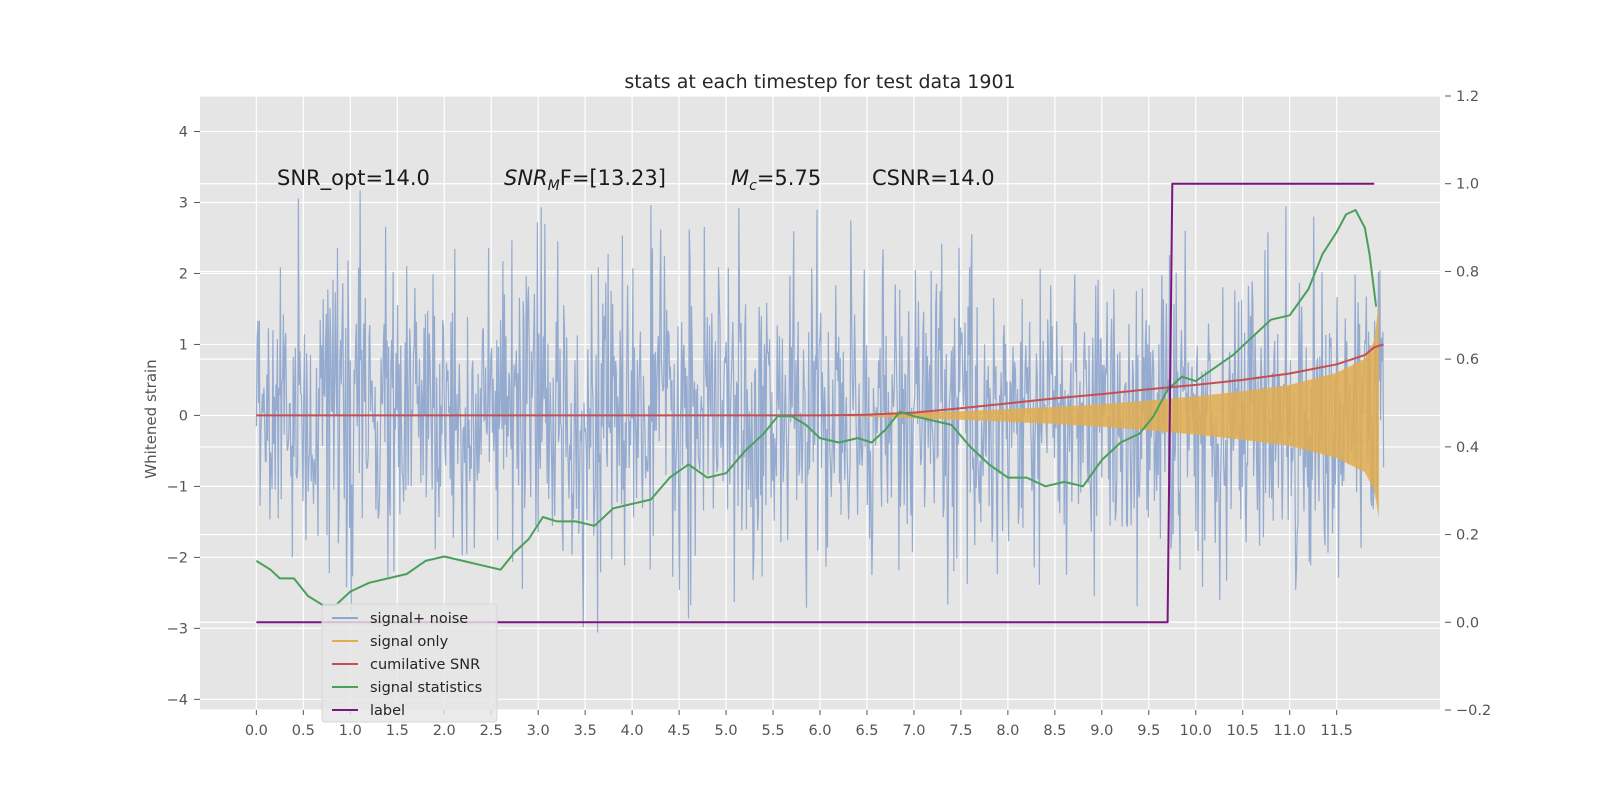  I want to click on x-tick-label: 4.5, so click(679, 731).